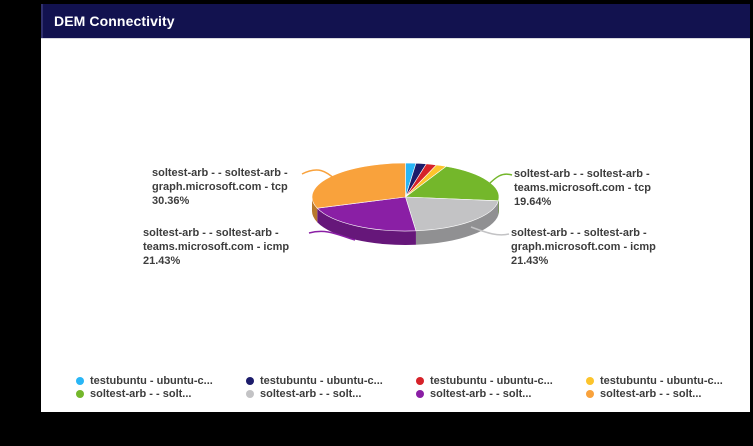 Image resolution: width=753 pixels, height=446 pixels. Describe the element at coordinates (533, 202) in the screenshot. I see `callout-percent: 19.64%` at that location.